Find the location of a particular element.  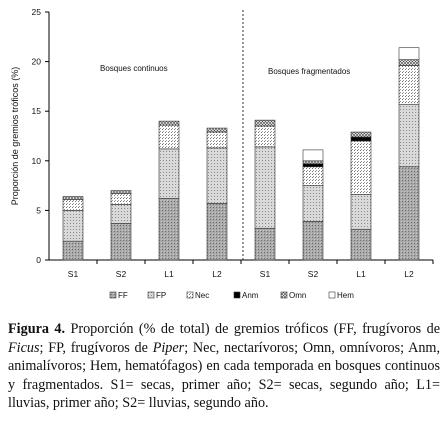

y-ticks: 0 5 10 15 20 25 is located at coordinates (40, 136).